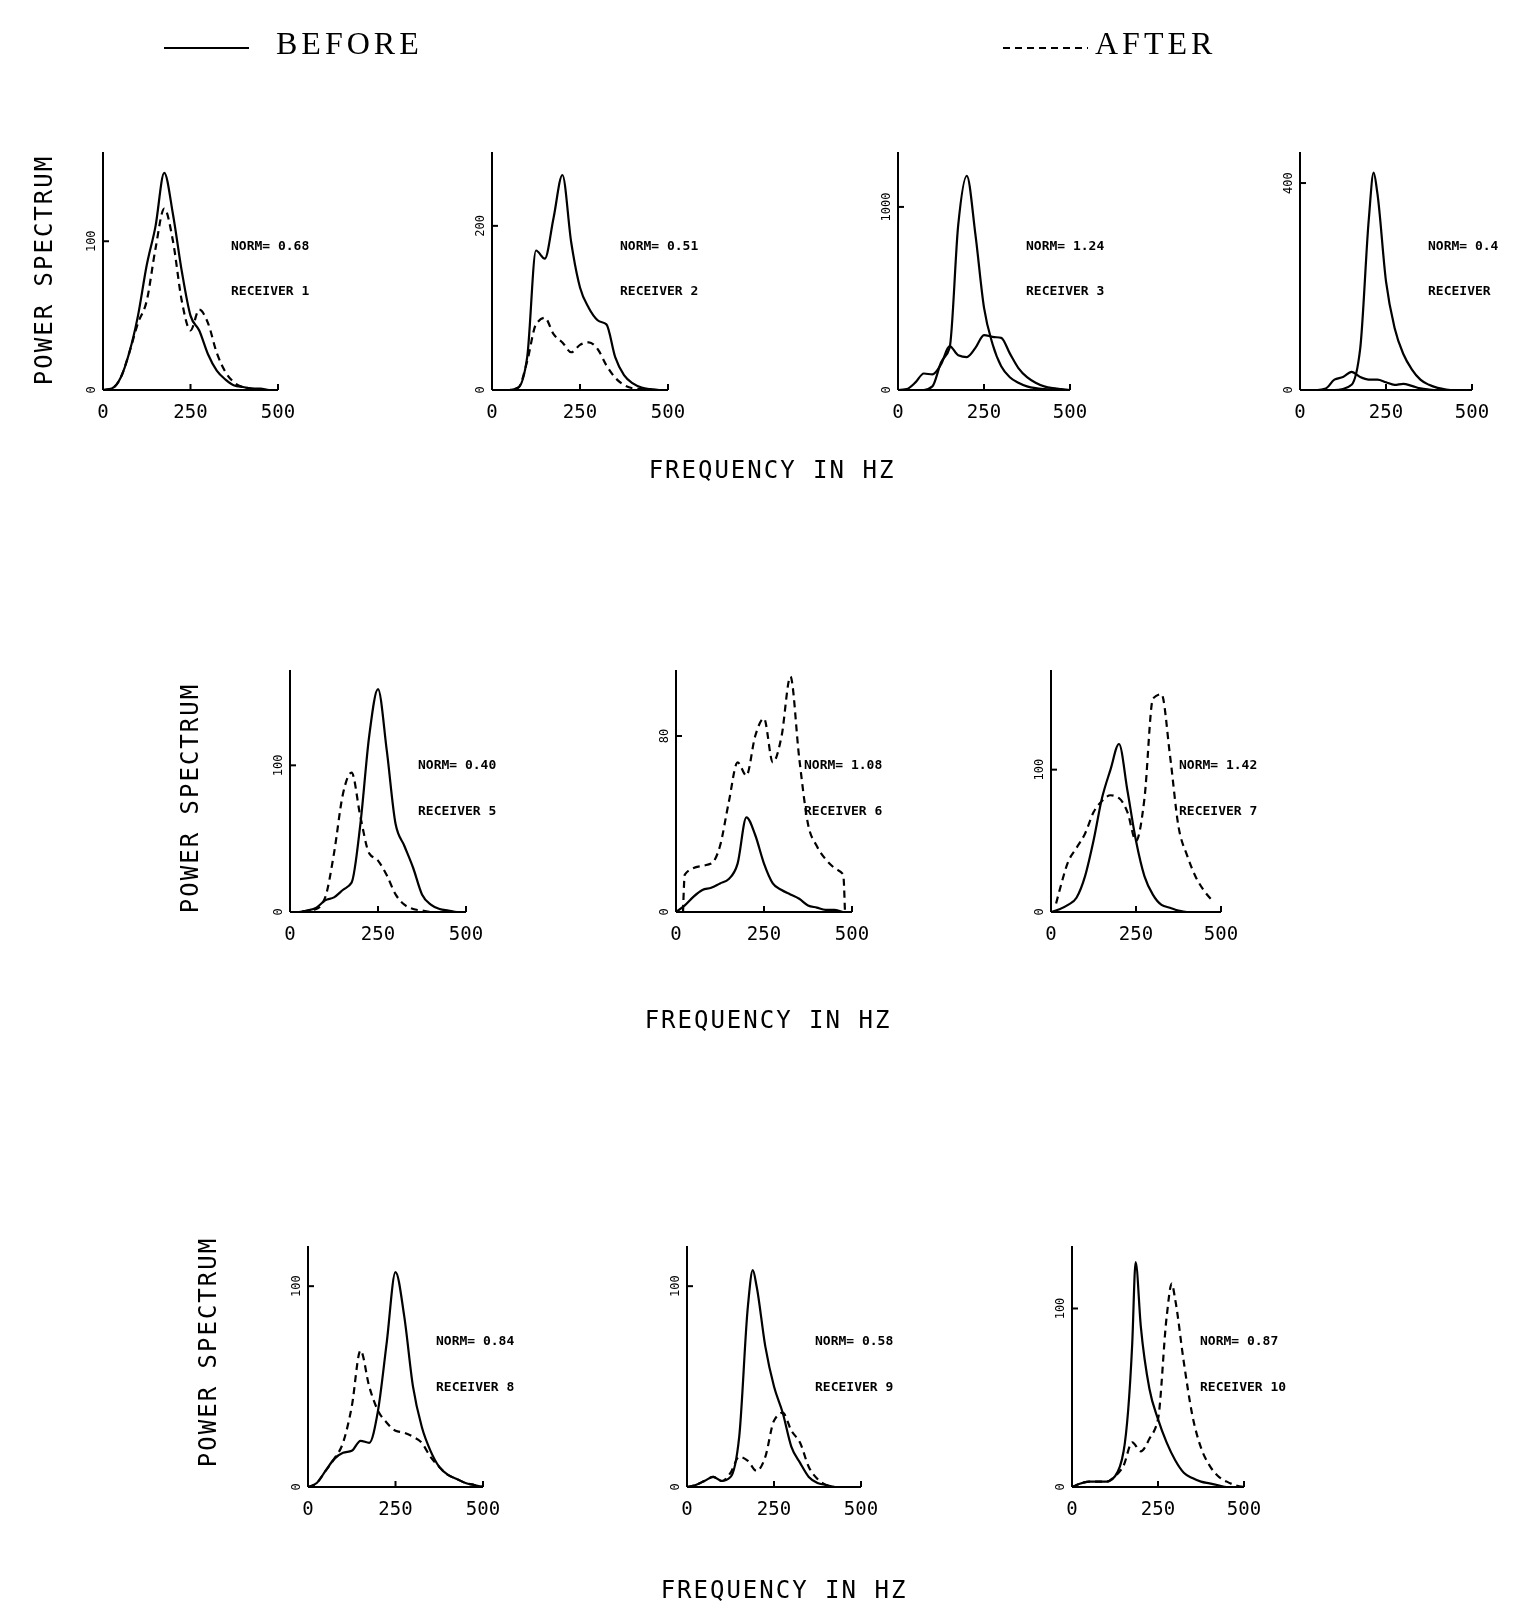 Image resolution: width=1521 pixels, height=1608 pixels. Describe the element at coordinates (1459, 290) in the screenshot. I see `annotation: RECEIVER` at that location.